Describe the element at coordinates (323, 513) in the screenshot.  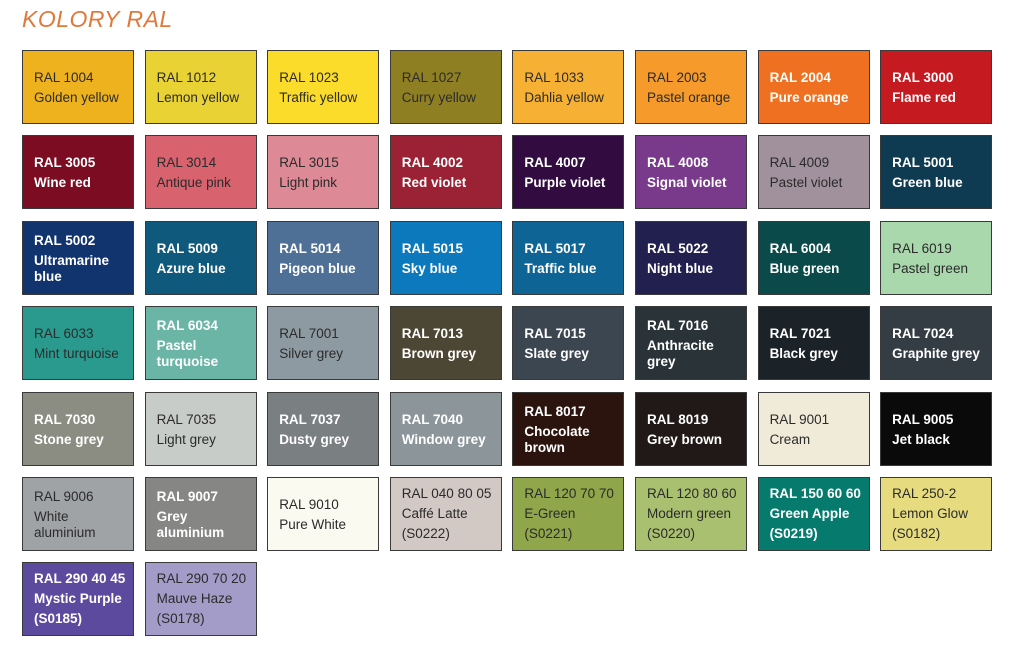
I see `color-swatch: RAL 9010 Pure White` at that location.